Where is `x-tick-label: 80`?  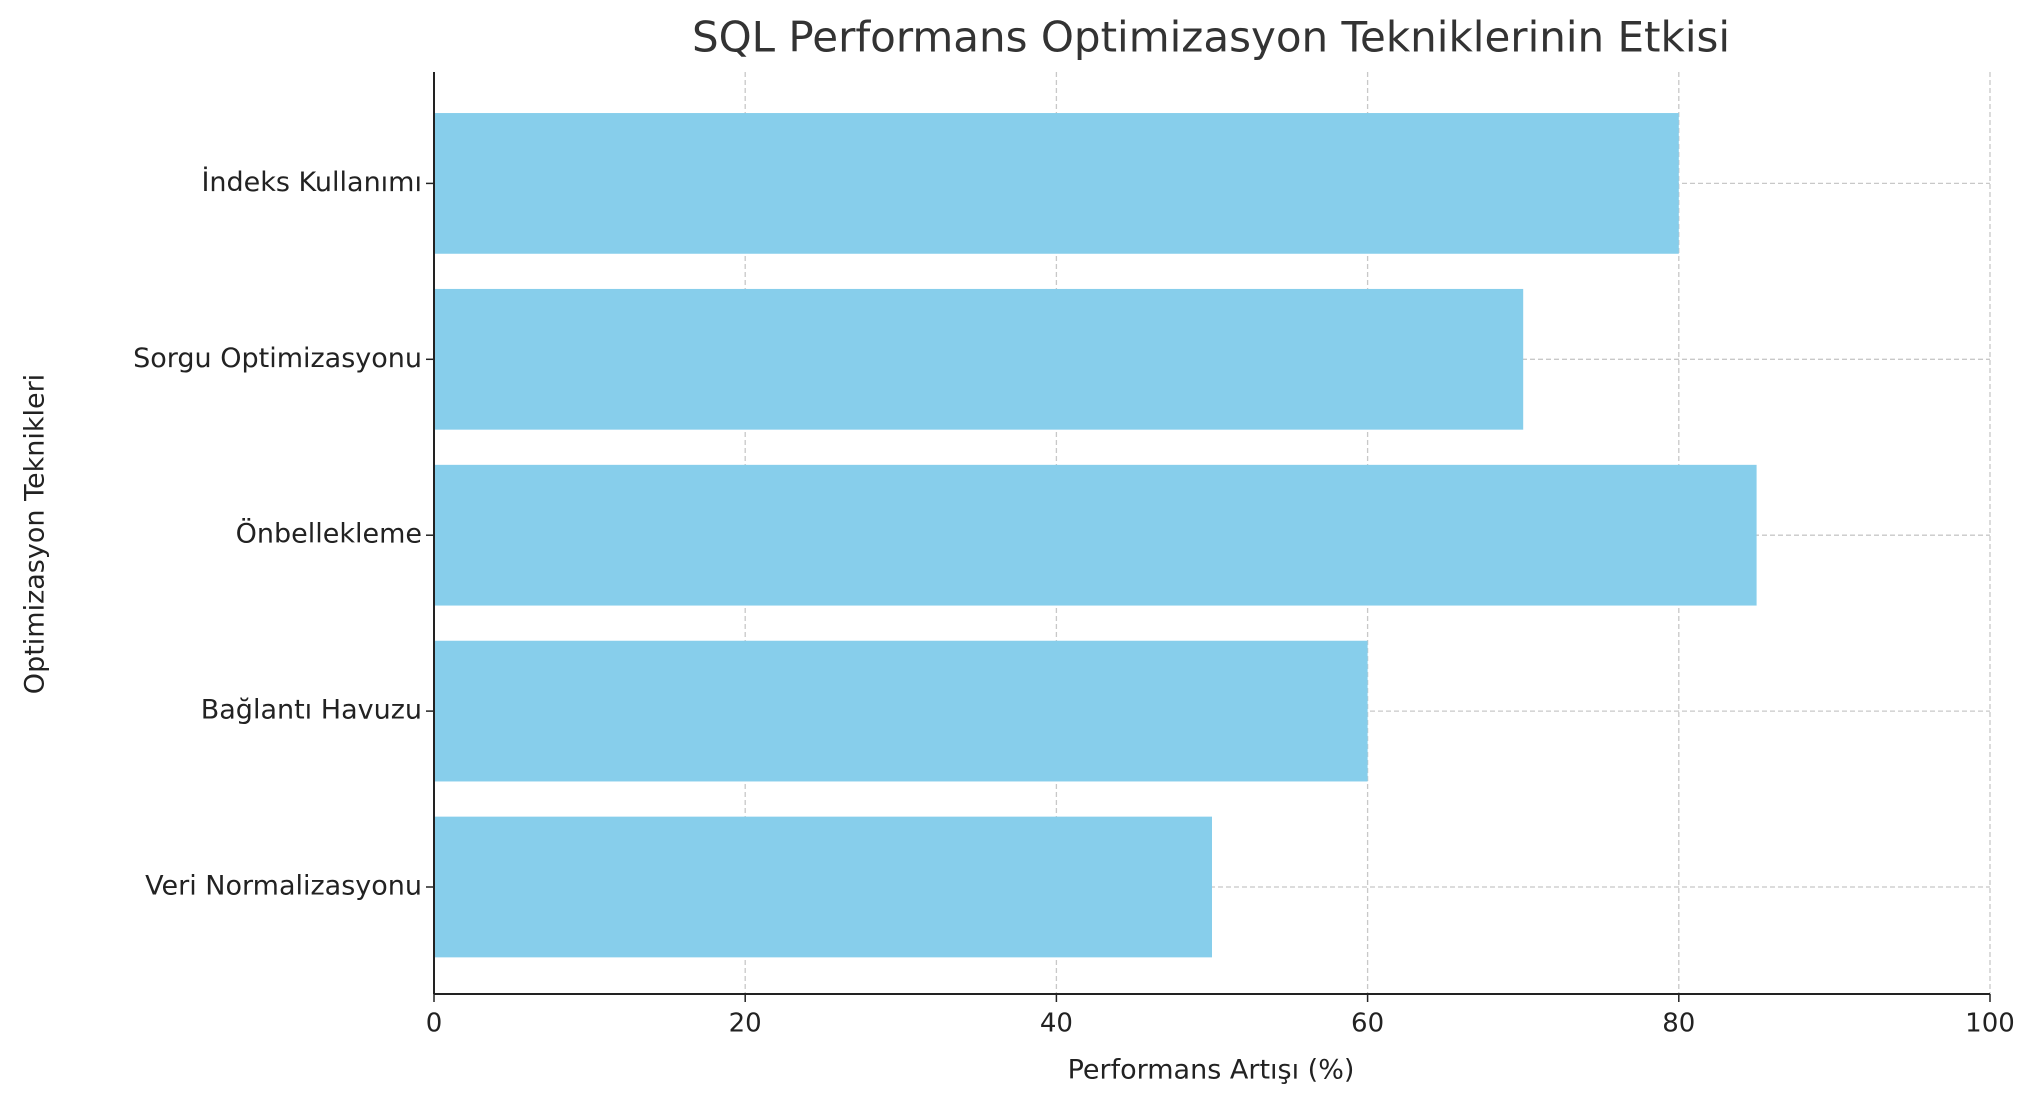 x-tick-label: 80 is located at coordinates (1678, 1024).